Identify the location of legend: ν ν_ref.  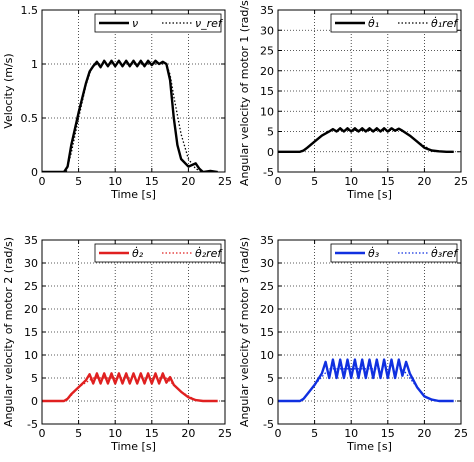
(159, 23).